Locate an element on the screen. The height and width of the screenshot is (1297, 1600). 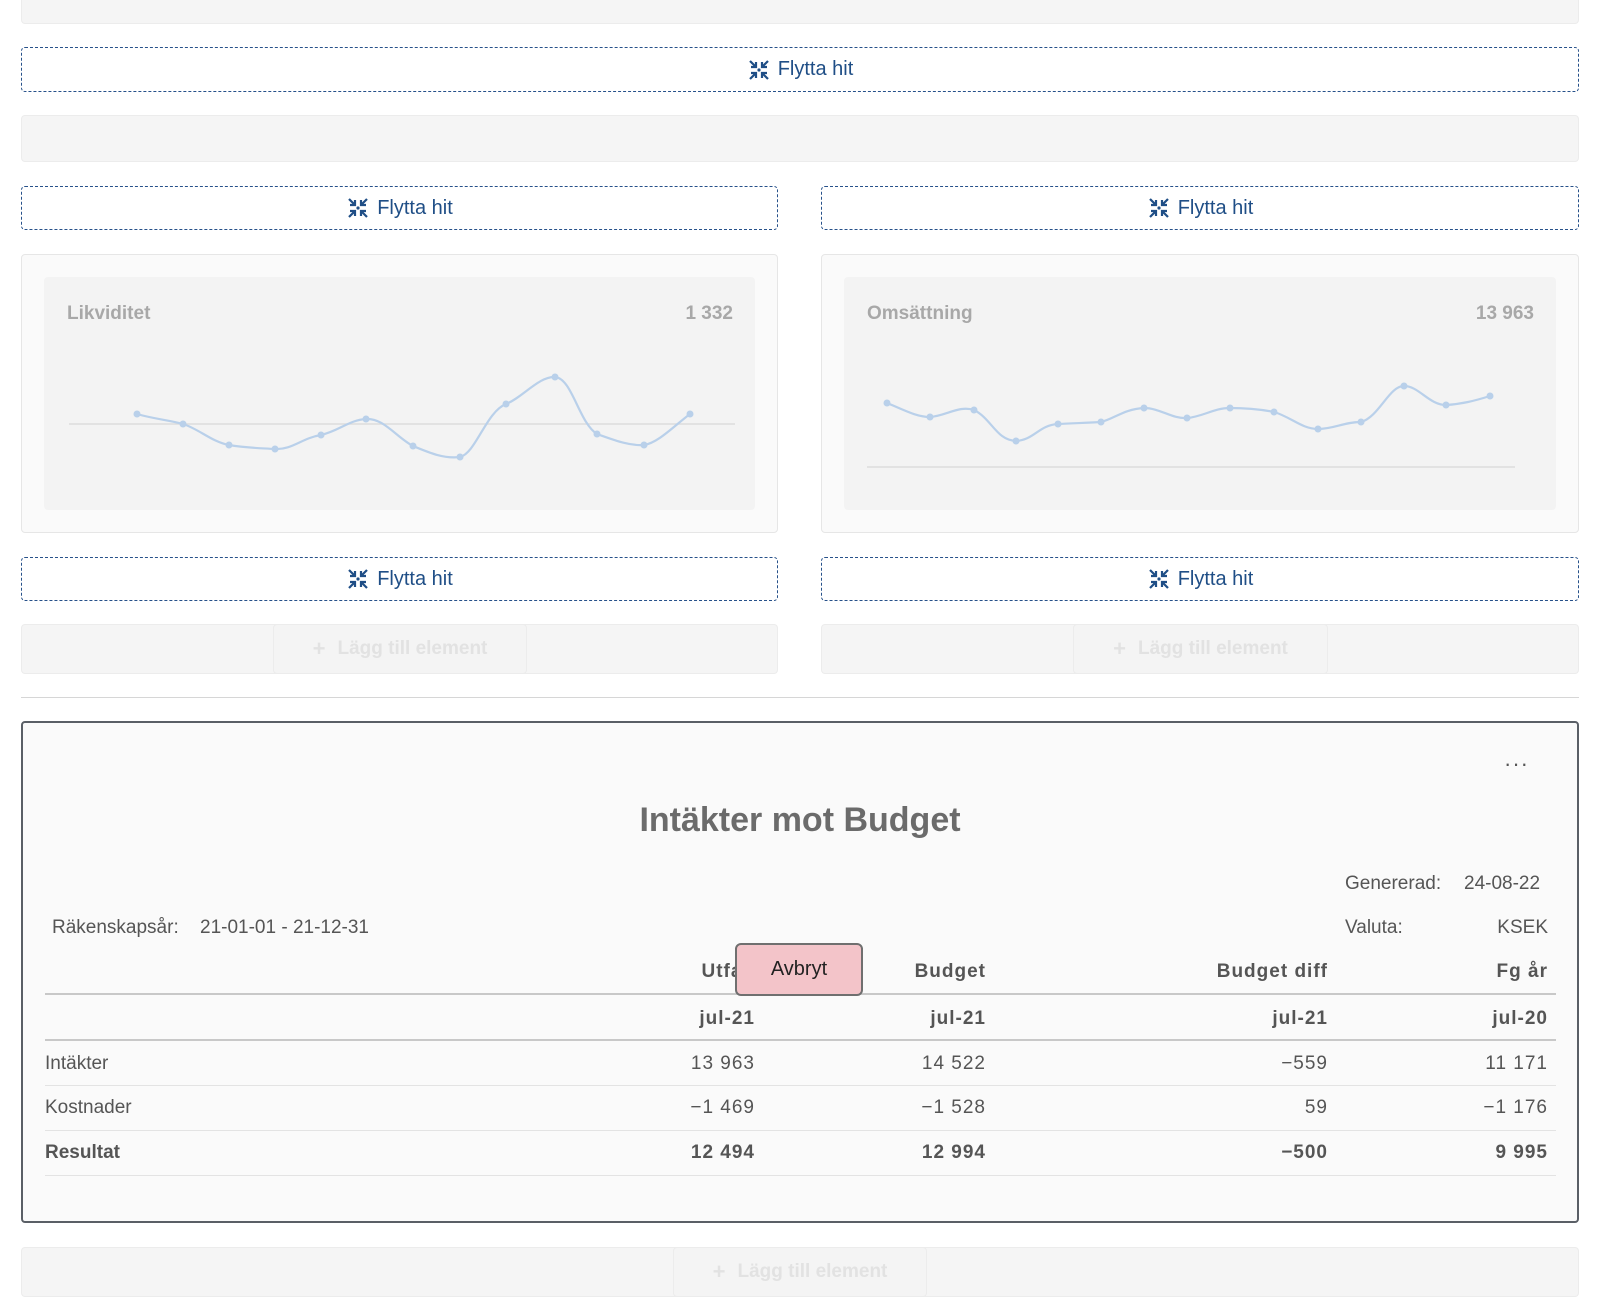
drop-zone-left-top: Flytta hit is located at coordinates (399, 208).